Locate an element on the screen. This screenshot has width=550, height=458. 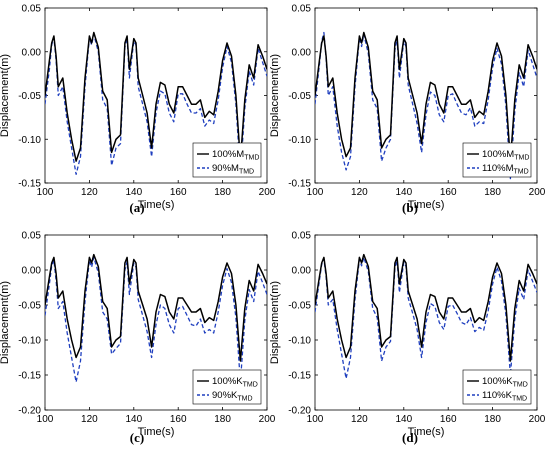
series-line-90m is located at coordinates (156, 104).